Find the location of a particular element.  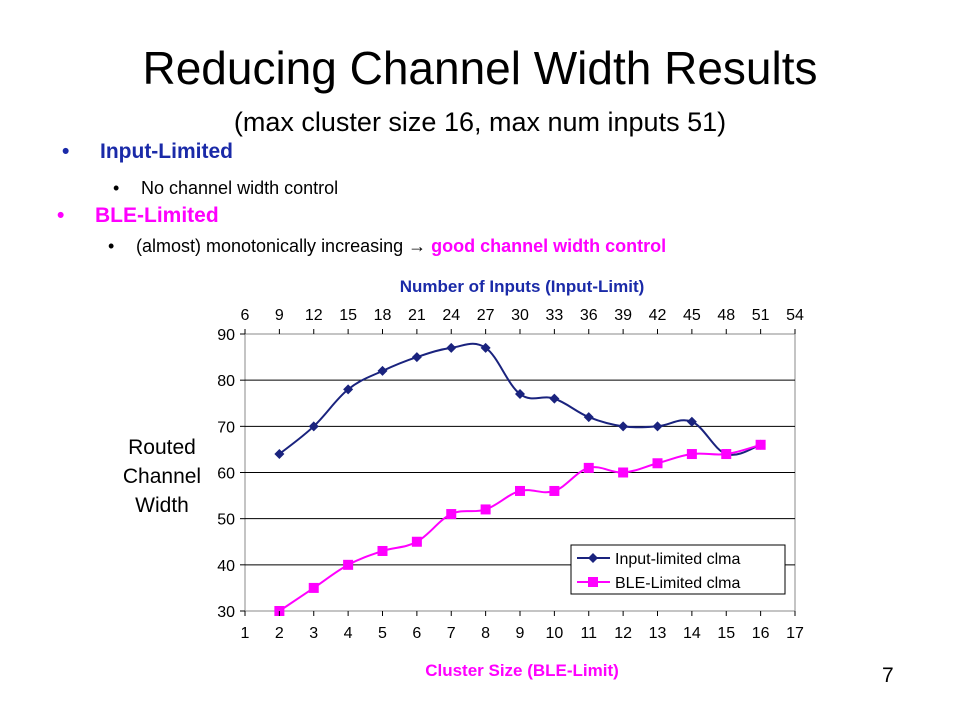

y-tick-label: 50 is located at coordinates (226, 520).